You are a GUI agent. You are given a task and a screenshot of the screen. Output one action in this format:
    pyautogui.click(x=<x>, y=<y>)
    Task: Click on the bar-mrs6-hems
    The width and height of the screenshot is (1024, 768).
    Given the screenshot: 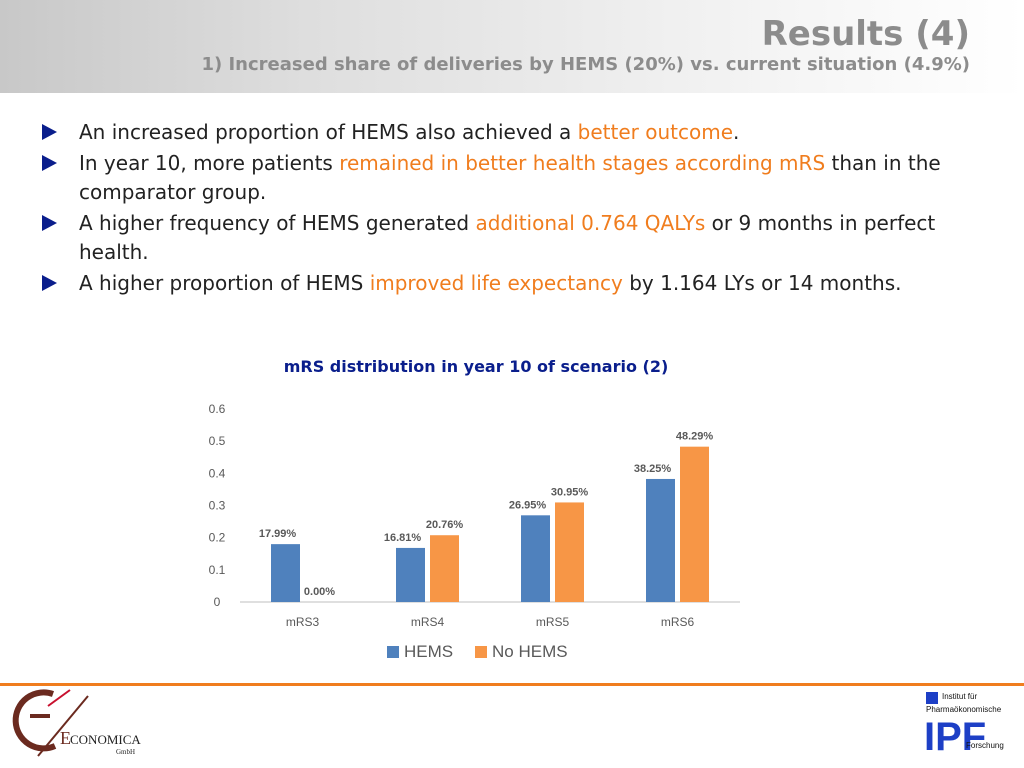 What is the action you would take?
    pyautogui.click(x=660, y=540)
    